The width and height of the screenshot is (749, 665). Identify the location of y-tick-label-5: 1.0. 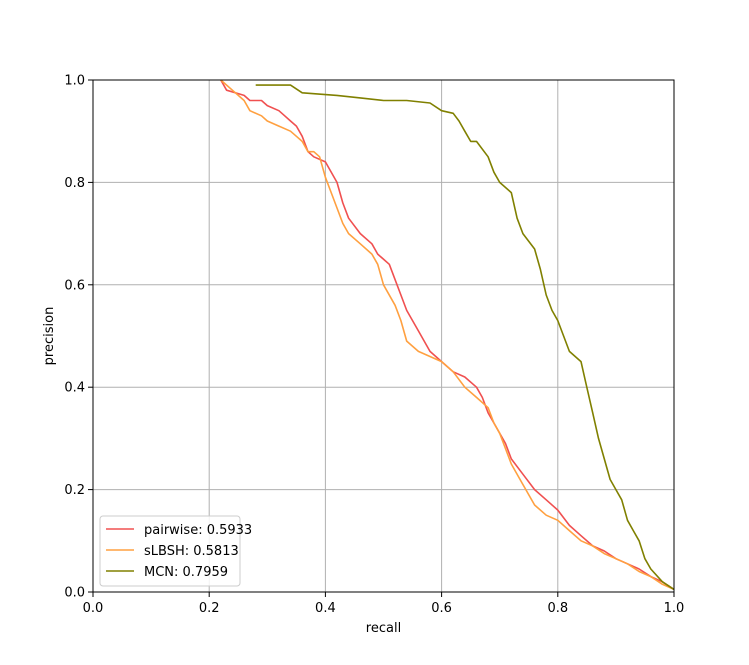
(74, 81).